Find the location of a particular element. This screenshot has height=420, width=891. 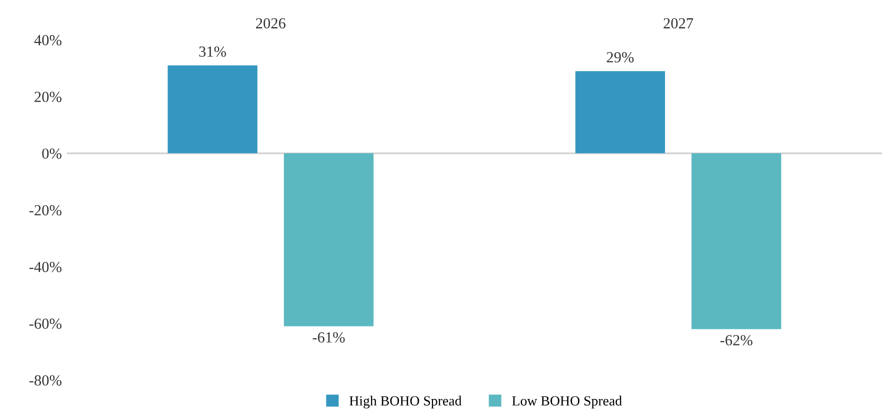

data-label: 31% is located at coordinates (212, 51).